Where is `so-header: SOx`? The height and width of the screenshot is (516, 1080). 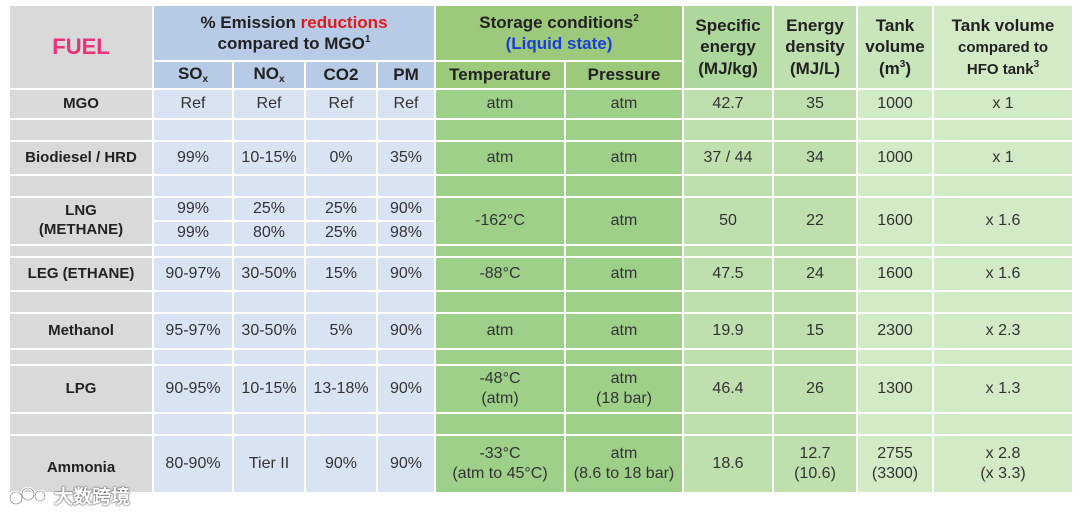
so-header: SOx is located at coordinates (193, 75).